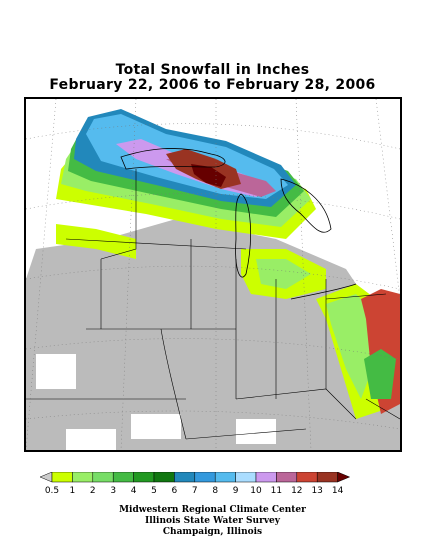  I want to click on map-title: Total Snowfall in Inches, so click(212, 70).